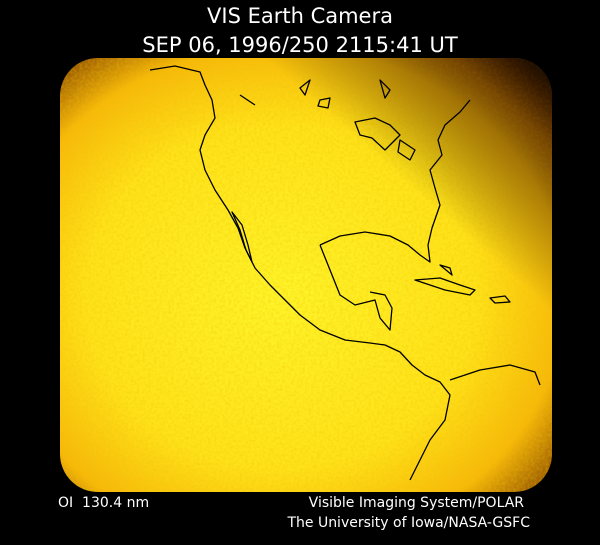 This screenshot has width=600, height=545. What do you see at coordinates (300, 45) in the screenshot?
I see `timestamp: SEP 06, 1996/250 2115:41 UT` at bounding box center [300, 45].